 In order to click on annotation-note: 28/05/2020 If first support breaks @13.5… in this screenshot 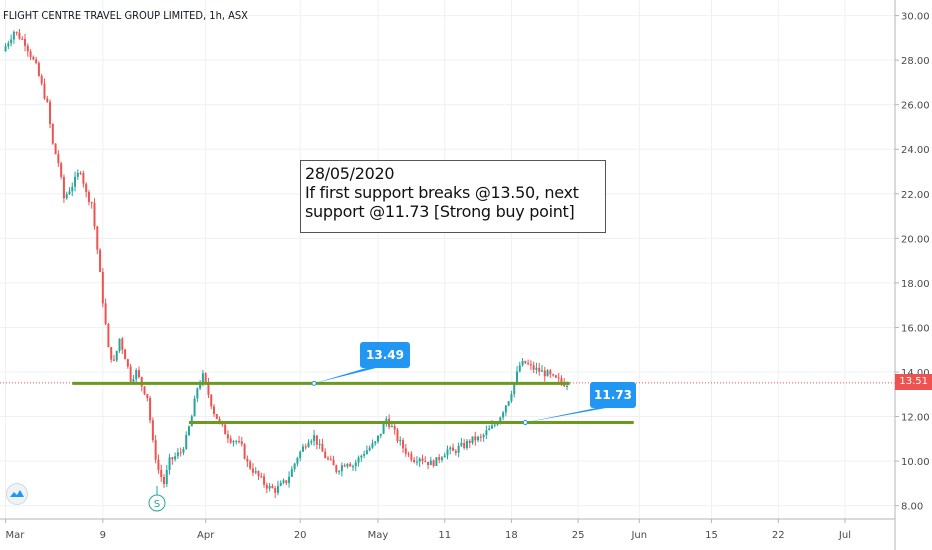, I will do `click(453, 196)`.